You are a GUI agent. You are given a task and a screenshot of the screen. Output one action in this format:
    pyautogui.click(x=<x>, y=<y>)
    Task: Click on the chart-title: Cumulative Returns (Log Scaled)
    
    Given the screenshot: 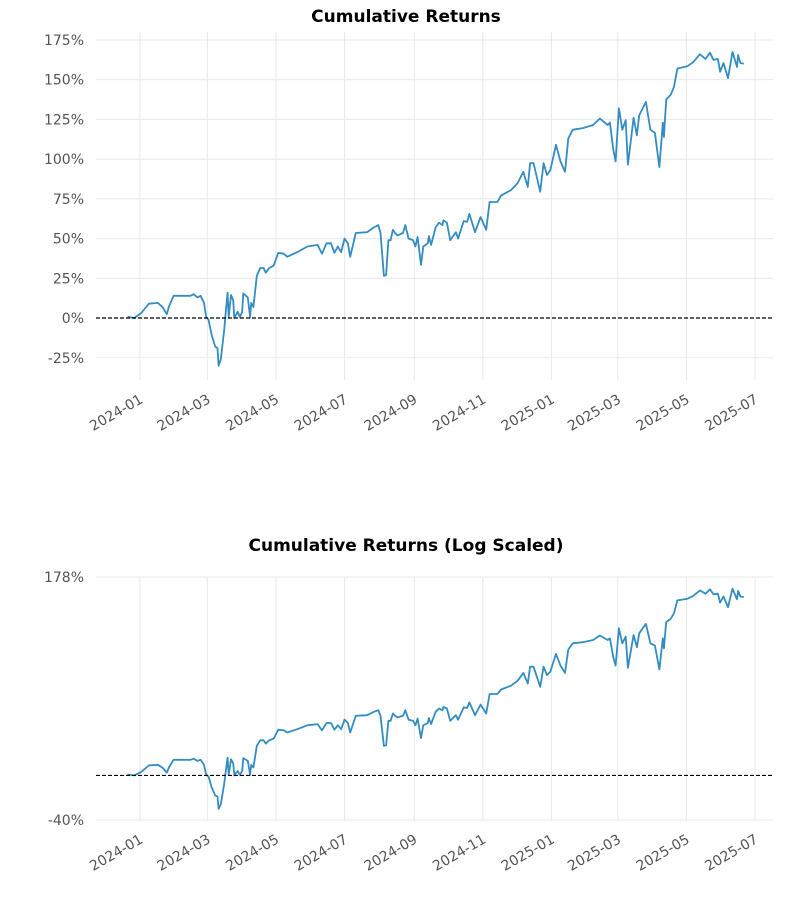 What is the action you would take?
    pyautogui.click(x=405, y=546)
    